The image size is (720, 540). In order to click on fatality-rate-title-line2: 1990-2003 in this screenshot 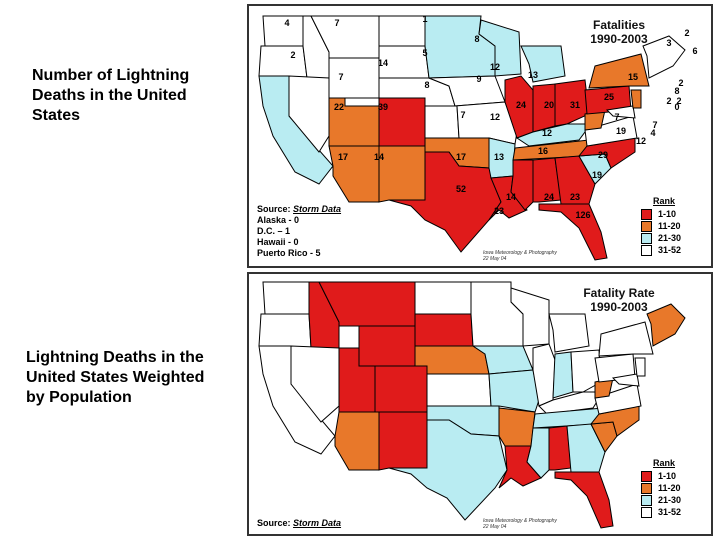, I will do `click(619, 307)`.